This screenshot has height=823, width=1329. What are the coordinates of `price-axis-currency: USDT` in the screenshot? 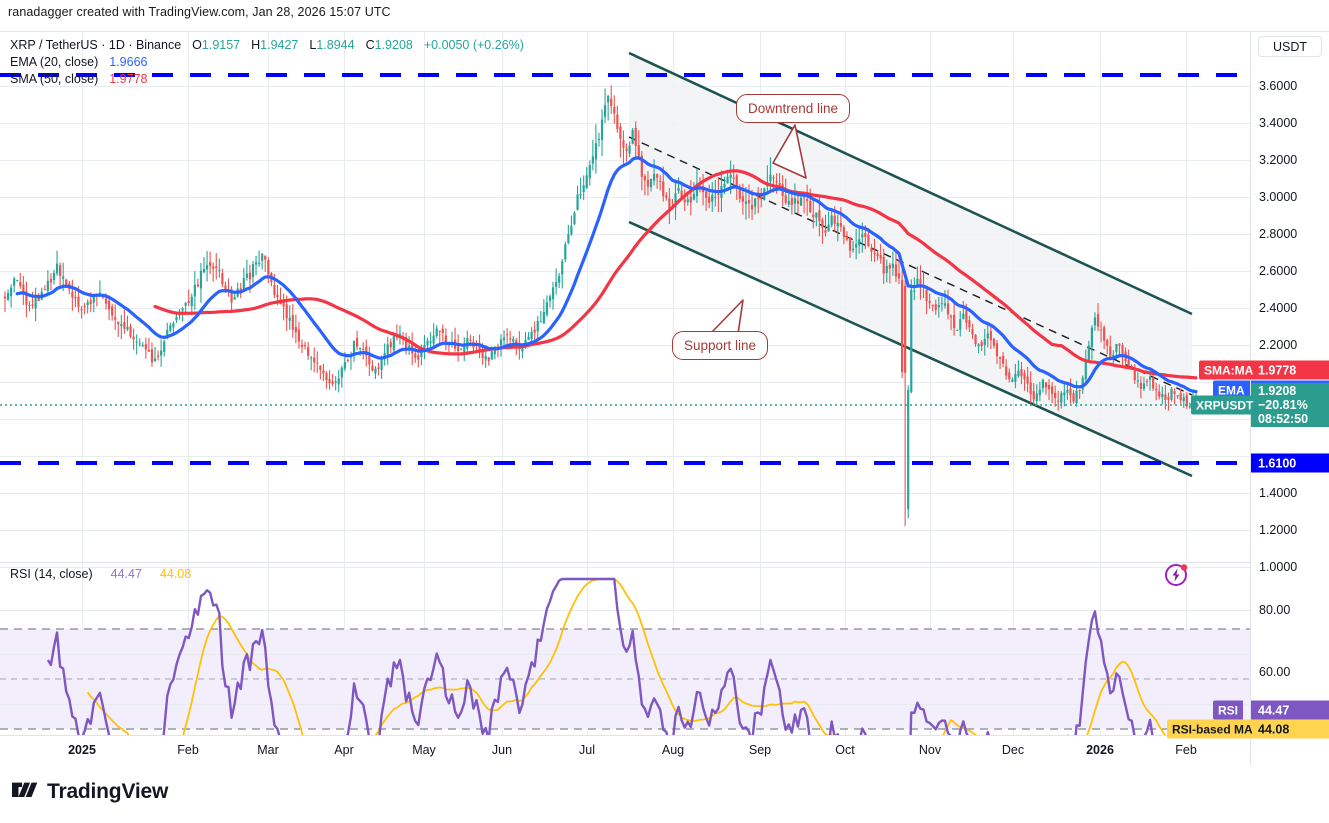 It's located at (1290, 46).